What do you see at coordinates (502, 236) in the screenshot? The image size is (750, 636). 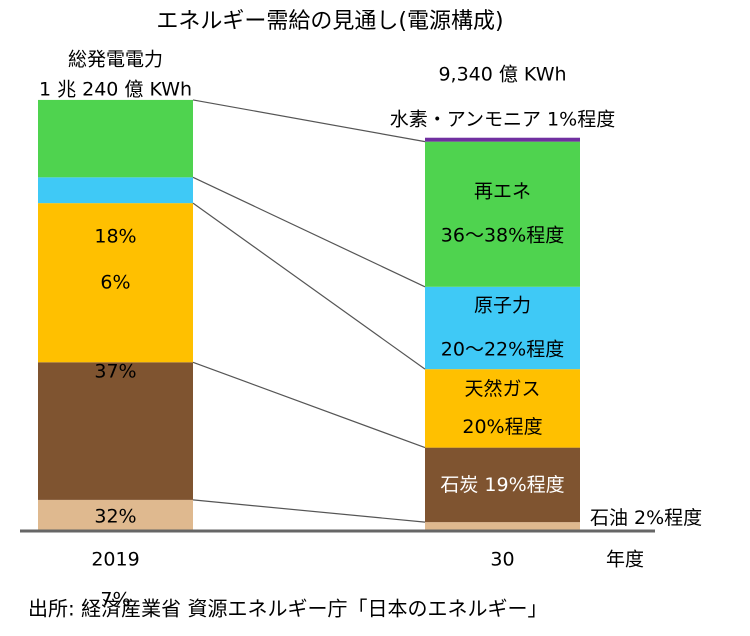 I see `value-label: 36～38%程度` at bounding box center [502, 236].